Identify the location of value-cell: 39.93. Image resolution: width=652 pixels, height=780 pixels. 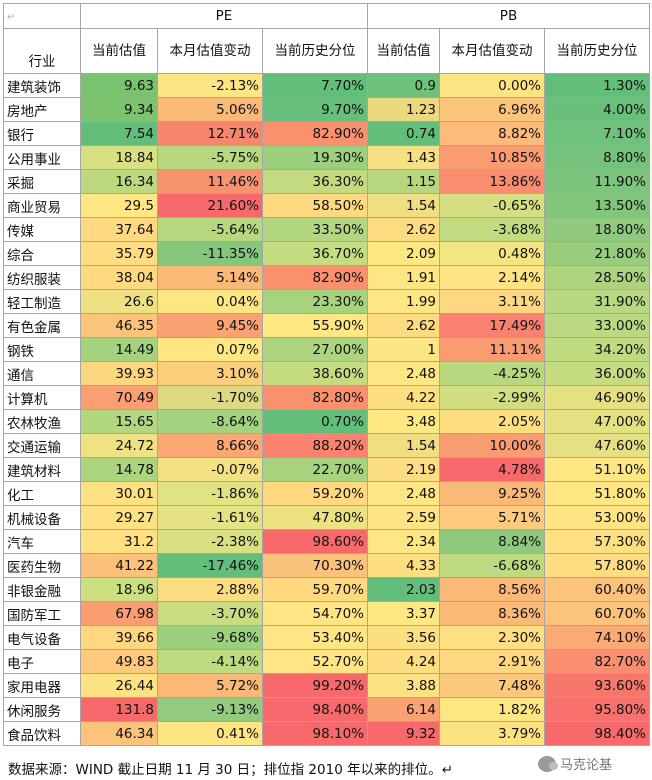
(119, 373).